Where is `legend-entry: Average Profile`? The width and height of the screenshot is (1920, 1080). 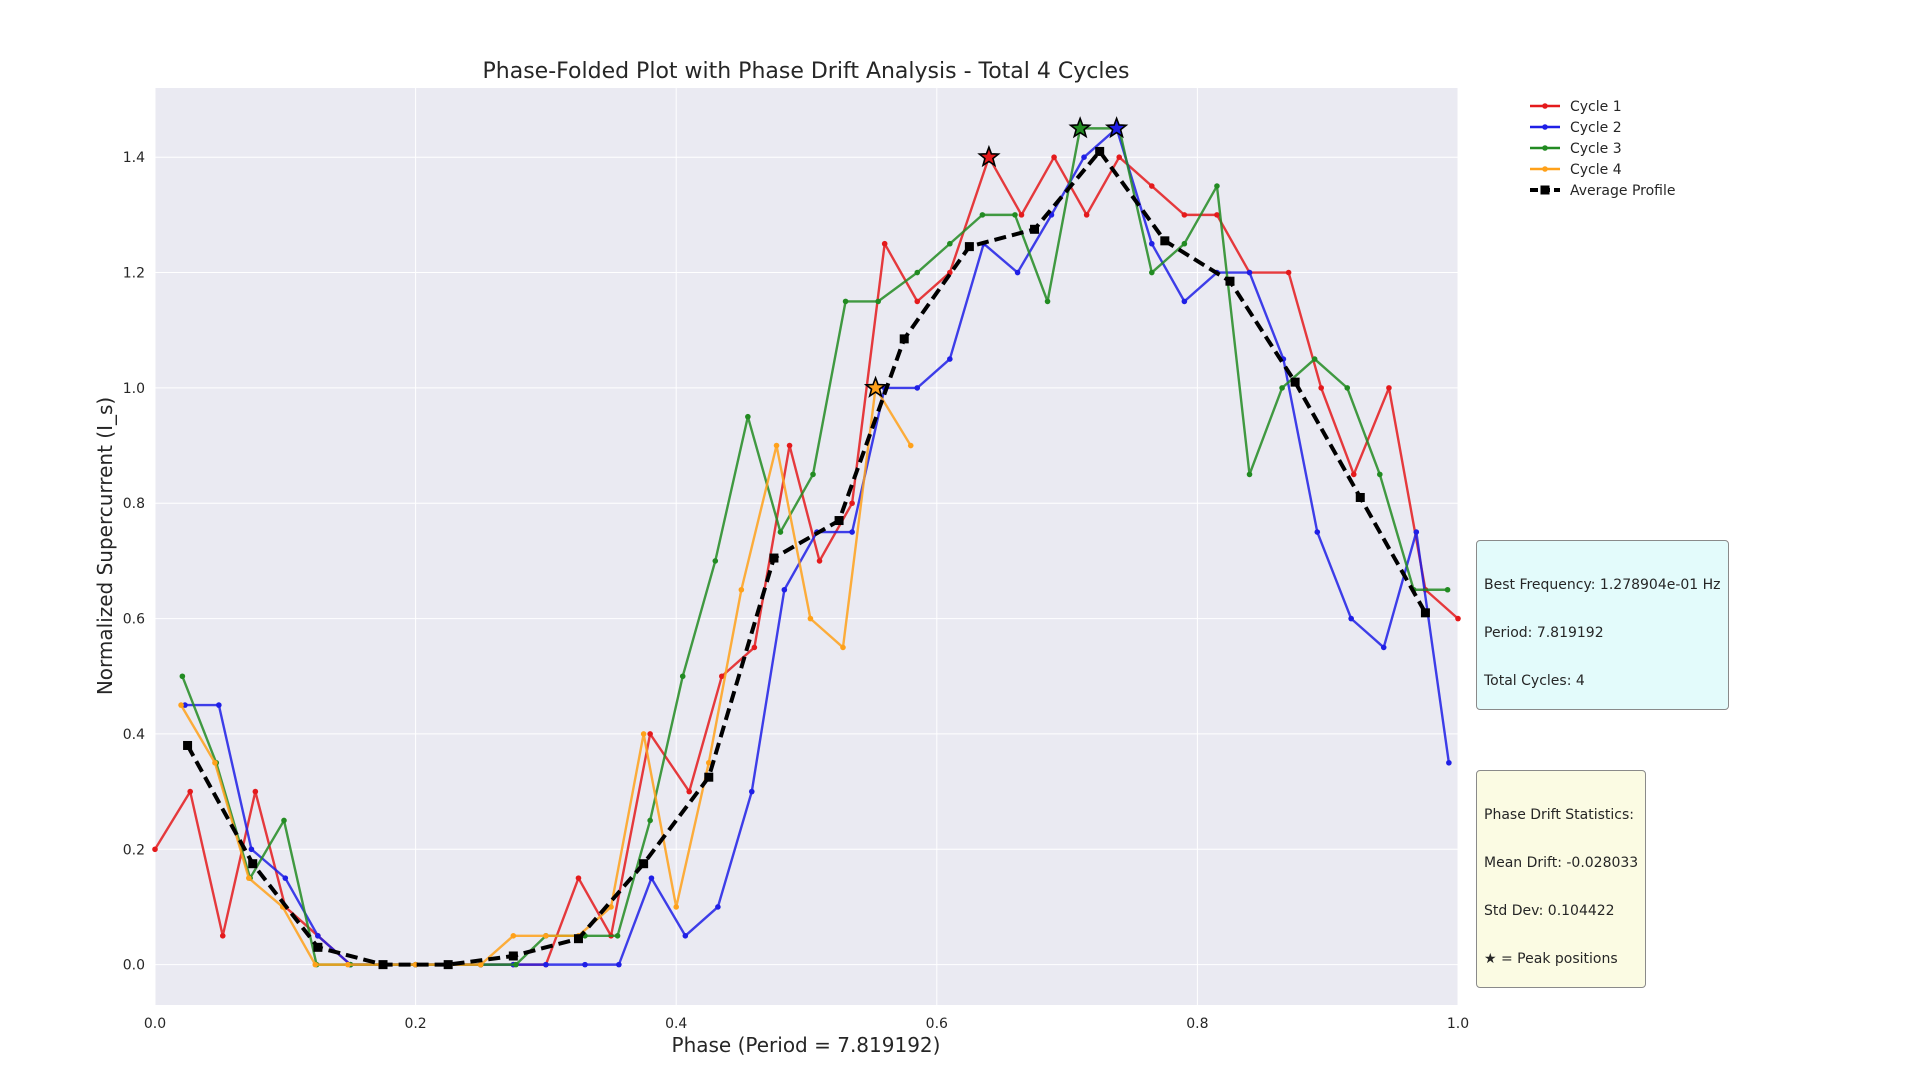
legend-entry: Average Profile is located at coordinates (1602, 191).